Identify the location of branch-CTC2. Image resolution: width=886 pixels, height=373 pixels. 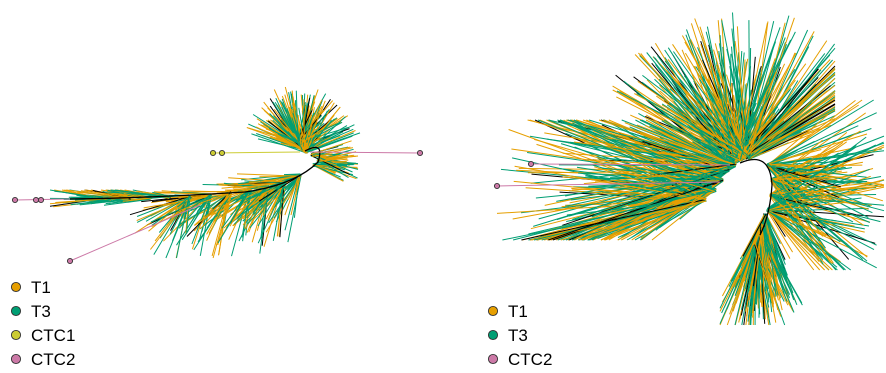
(608, 184).